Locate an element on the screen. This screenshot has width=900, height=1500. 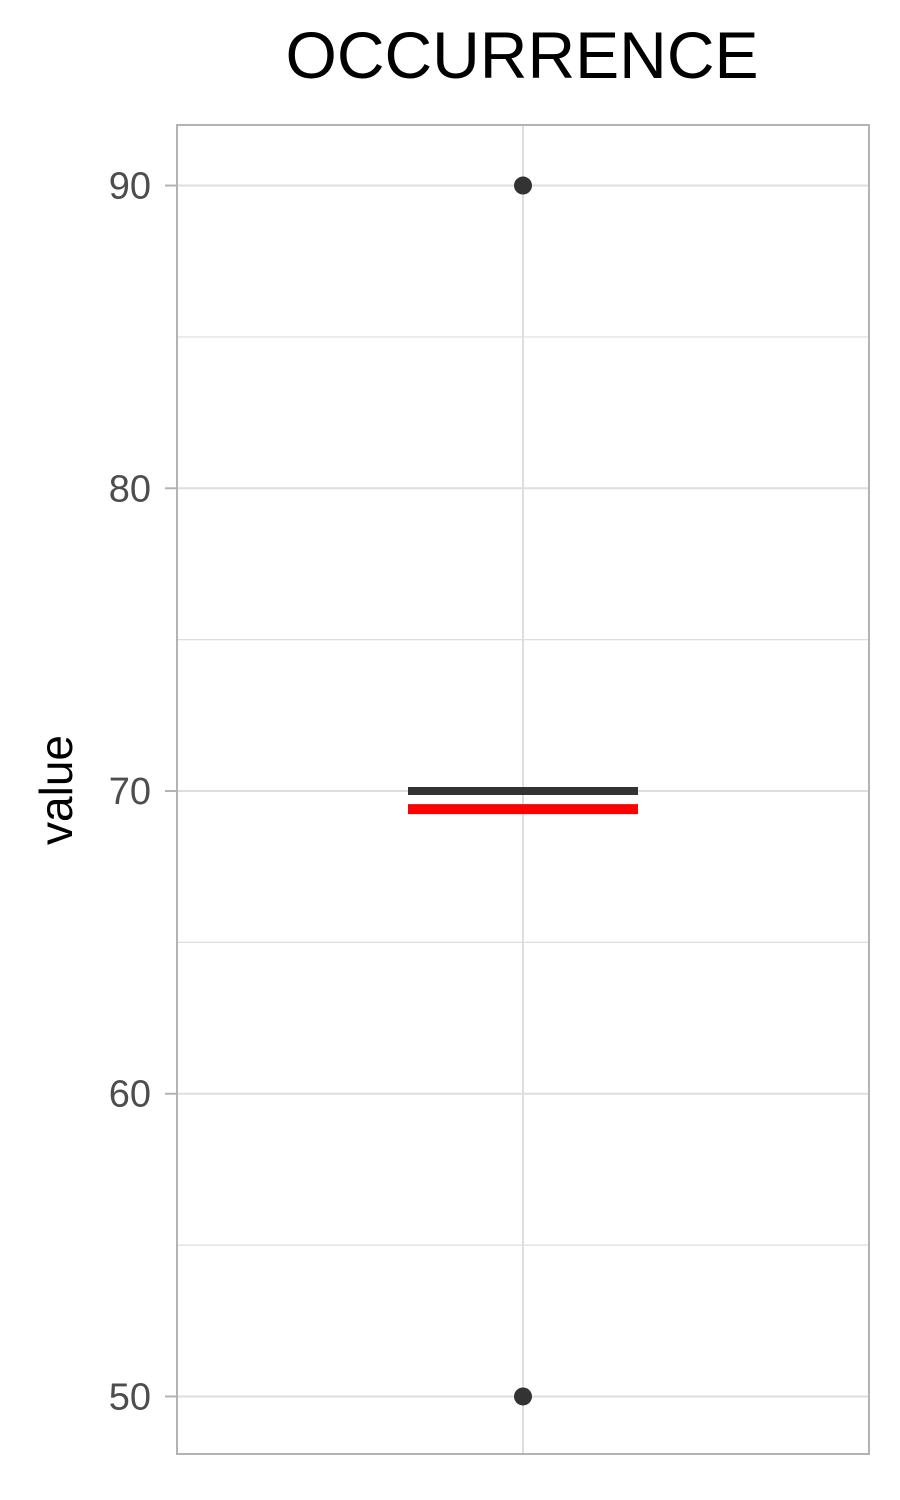
chart-title: OCCURRENCE is located at coordinates (521, 55).